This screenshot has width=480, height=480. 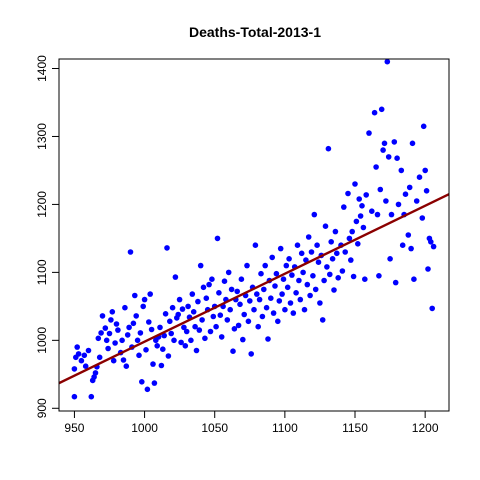 I want to click on chart-title: Deaths-Total-2013-1, so click(x=255, y=32).